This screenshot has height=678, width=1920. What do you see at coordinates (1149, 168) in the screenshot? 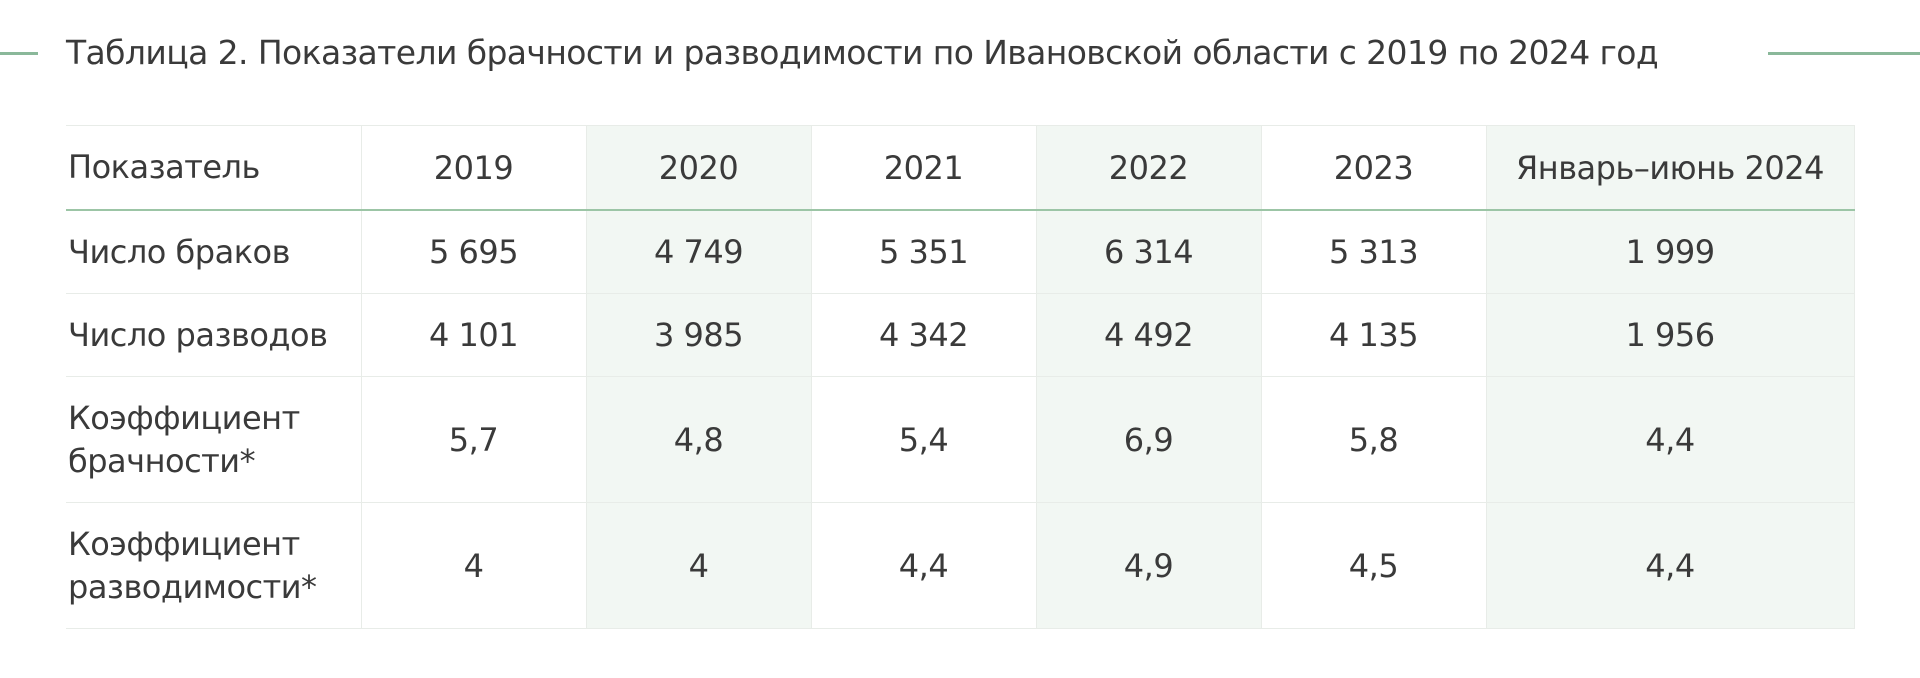
I see `header-year-2022: 2022` at bounding box center [1149, 168].